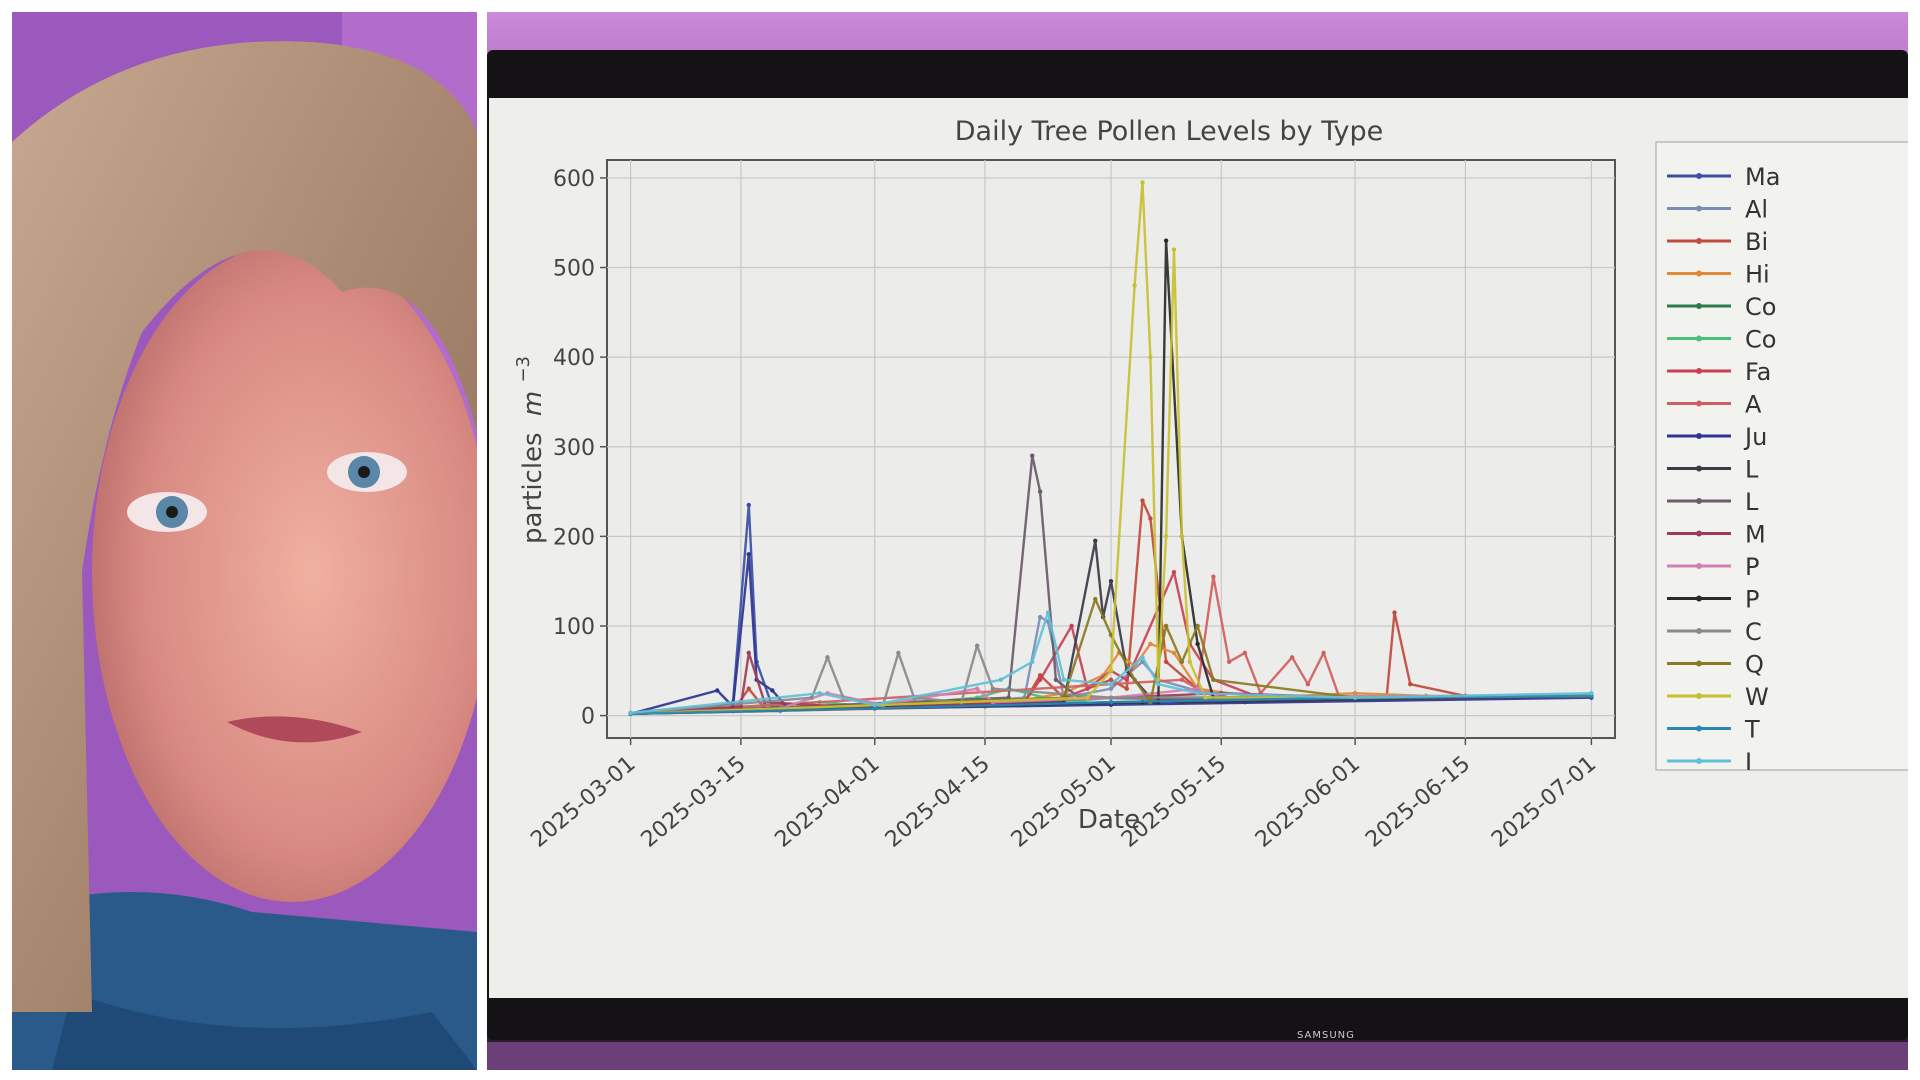 The width and height of the screenshot is (1920, 1080). What do you see at coordinates (1544, 801) in the screenshot?
I see `x-tick-label: 2025-07-01` at bounding box center [1544, 801].